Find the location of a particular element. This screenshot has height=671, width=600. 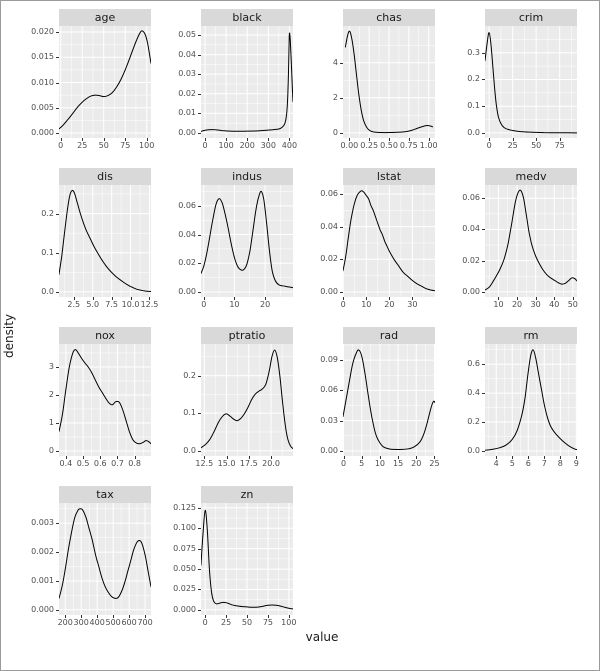

facet-nox: nox 0 1 2 3 0.4 0.5 0.6 0.7 0.8 is located at coordinates (87, 398).